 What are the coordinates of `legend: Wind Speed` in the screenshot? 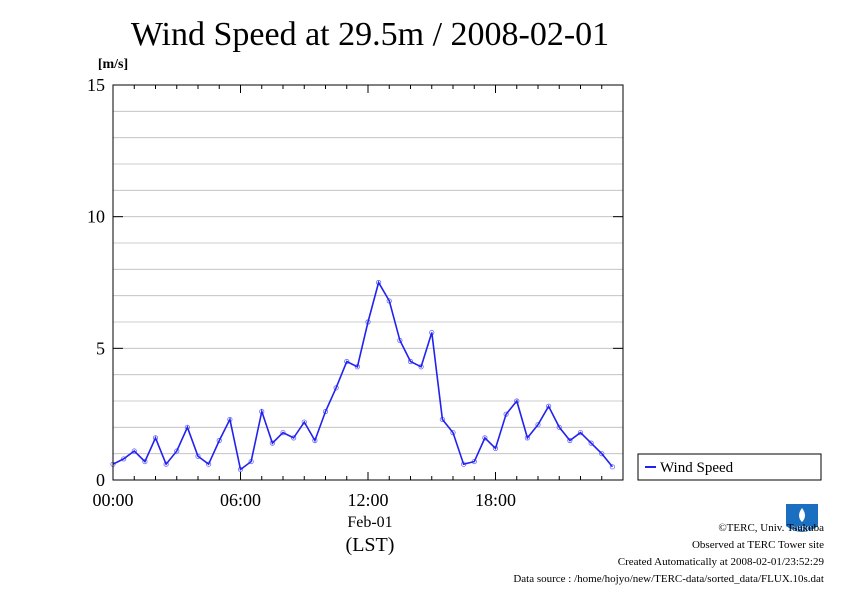 It's located at (729, 467).